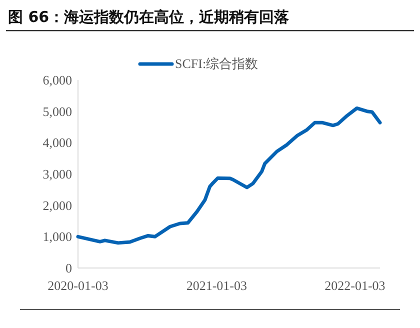  Describe the element at coordinates (69, 268) in the screenshot. I see `y-tick-label: 0` at that location.